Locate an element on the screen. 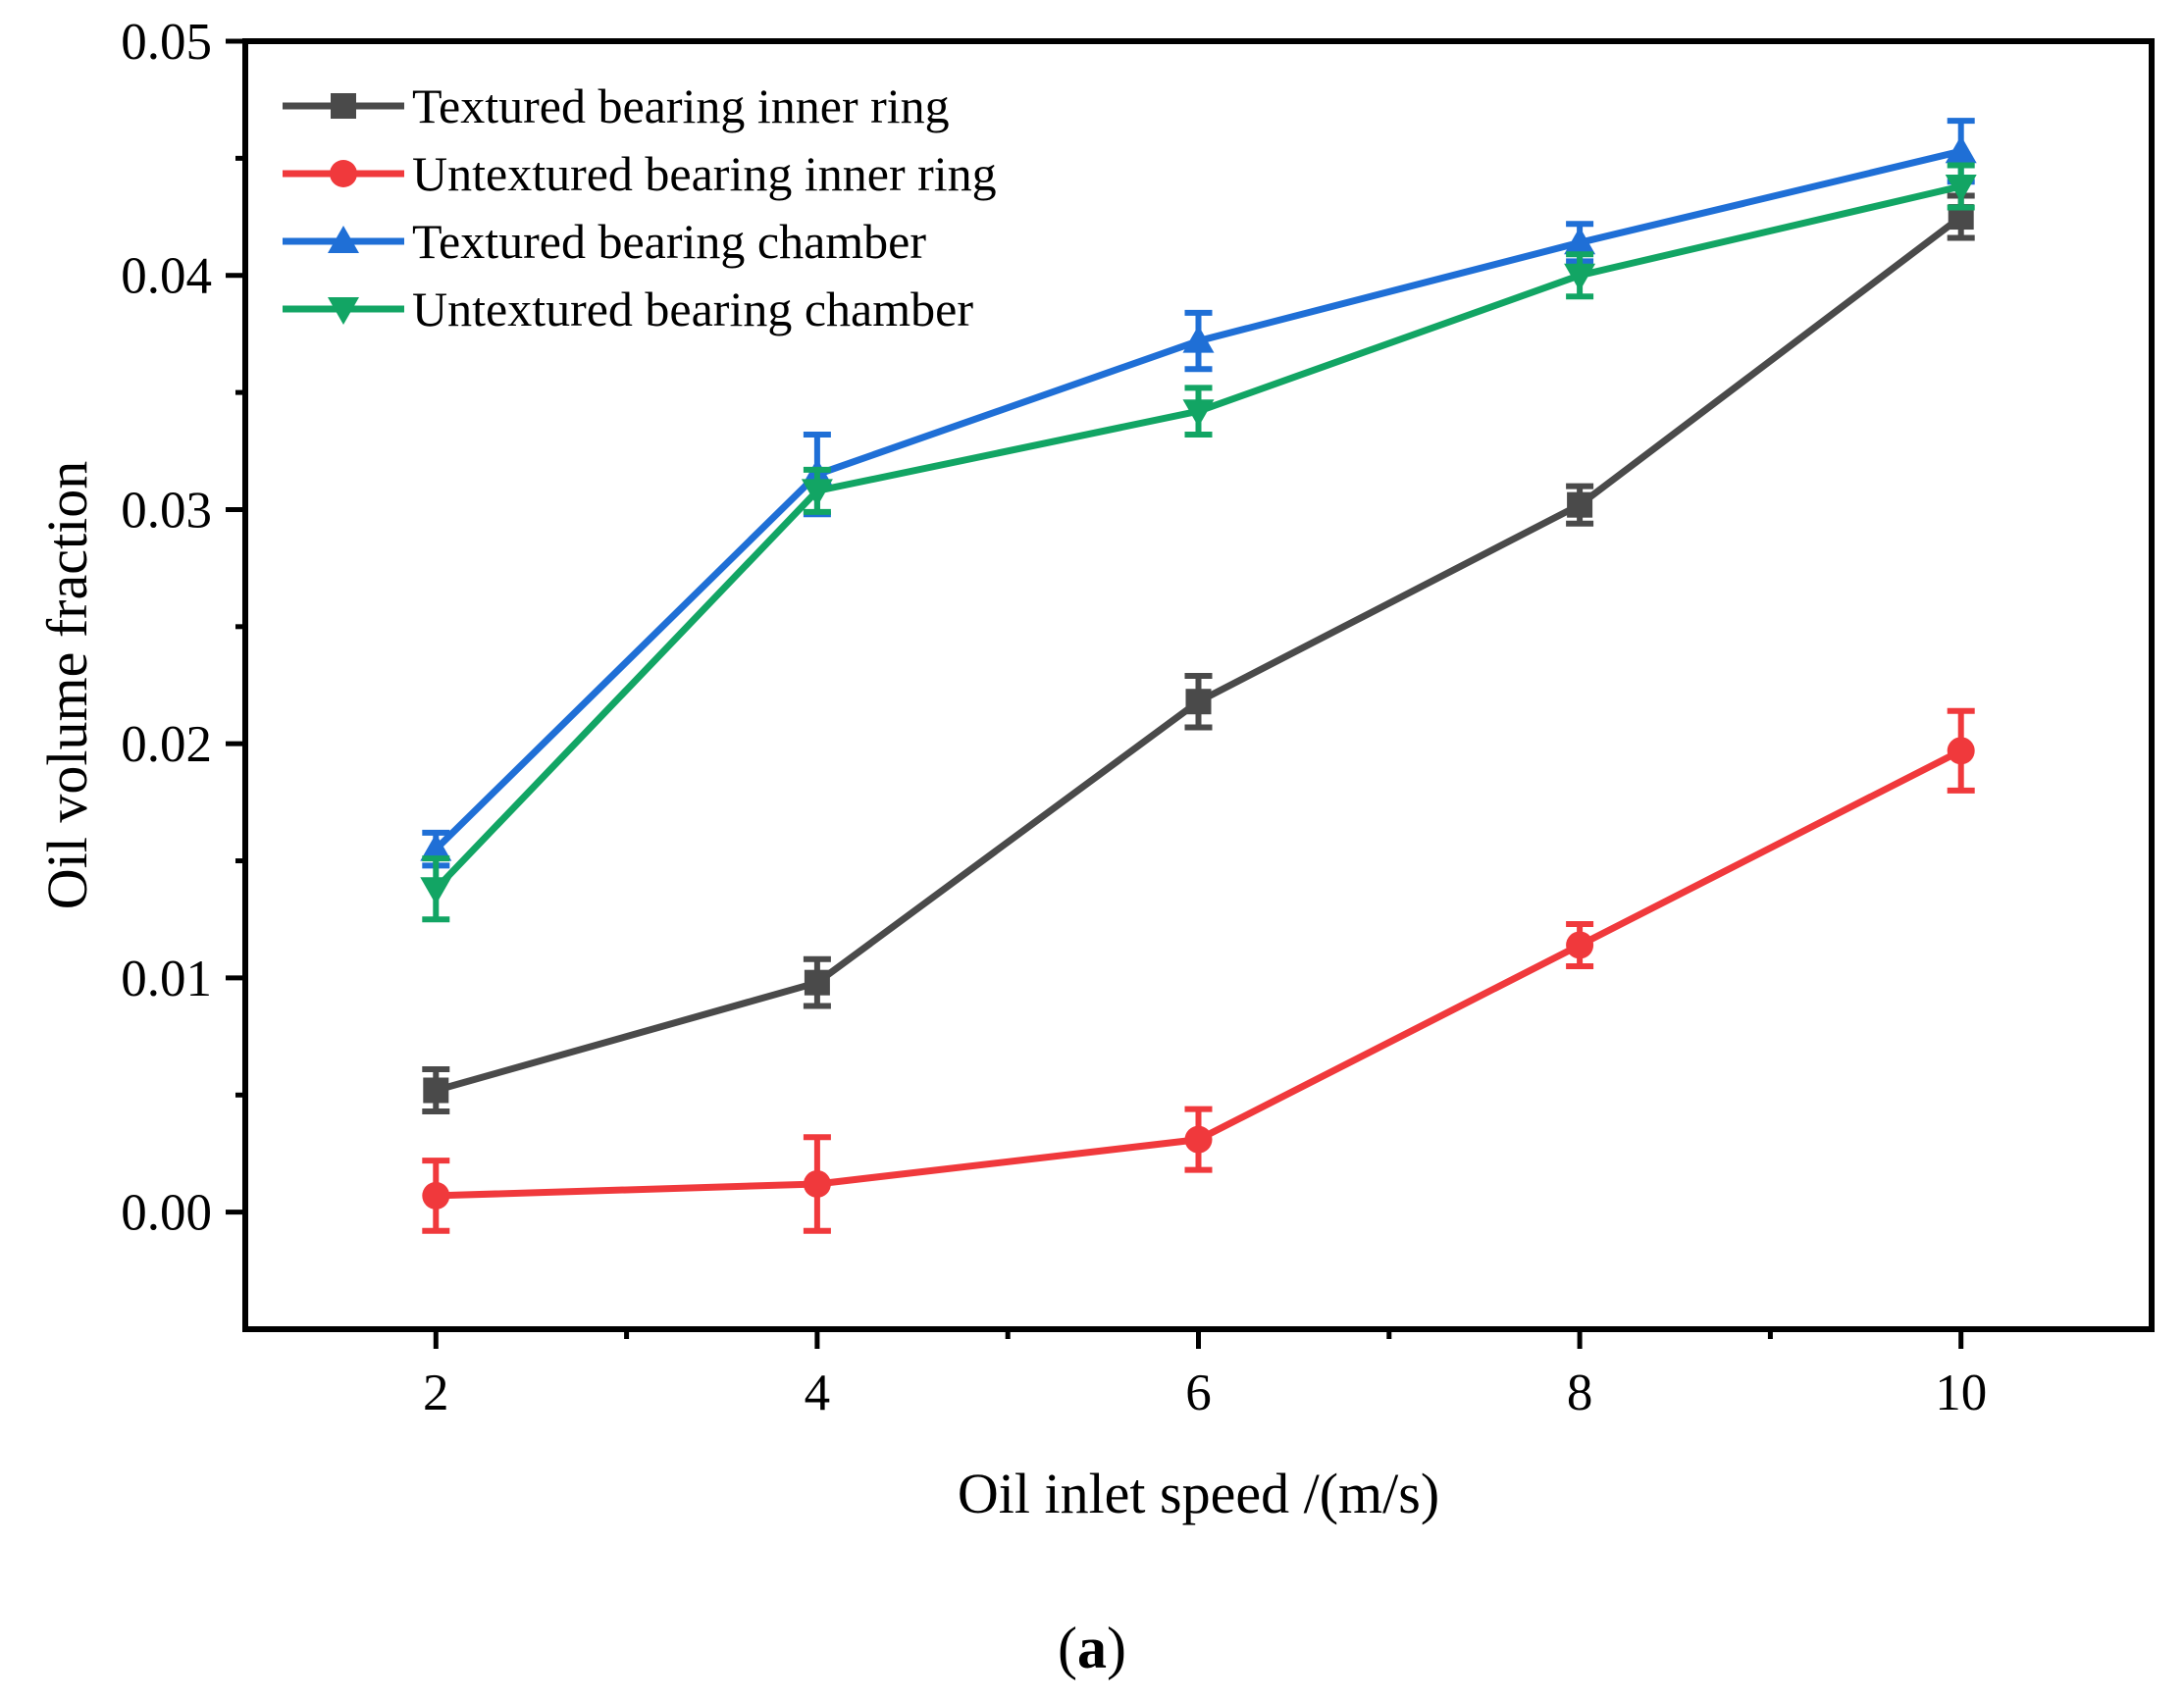 Image resolution: width=2184 pixels, height=1700 pixels. legend-label: Untextured bearing inner ring is located at coordinates (704, 173).